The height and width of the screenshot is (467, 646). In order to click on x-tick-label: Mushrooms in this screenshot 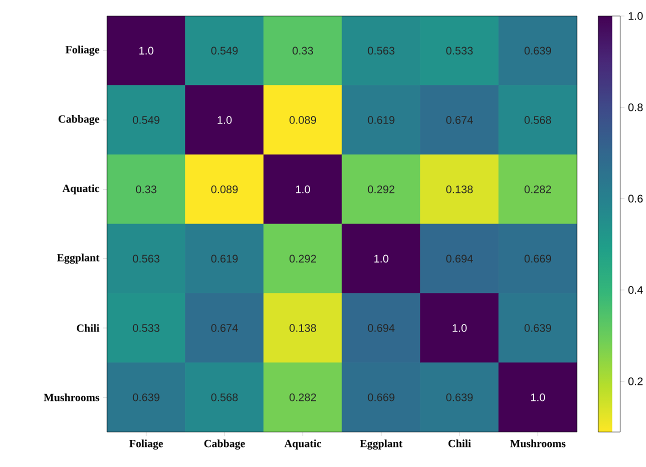, I will do `click(538, 444)`.